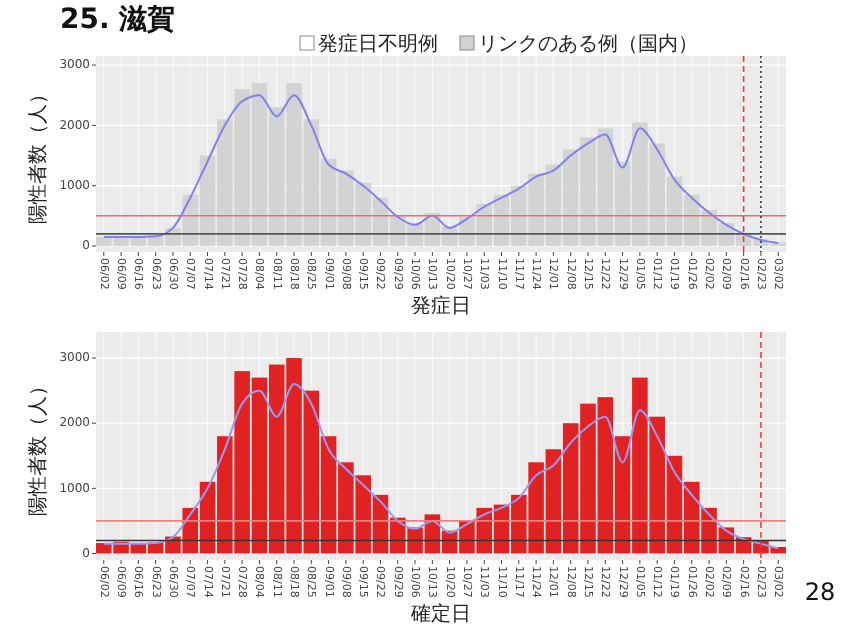 The image size is (854, 640). What do you see at coordinates (820, 592) in the screenshot?
I see `text: 28` at bounding box center [820, 592].